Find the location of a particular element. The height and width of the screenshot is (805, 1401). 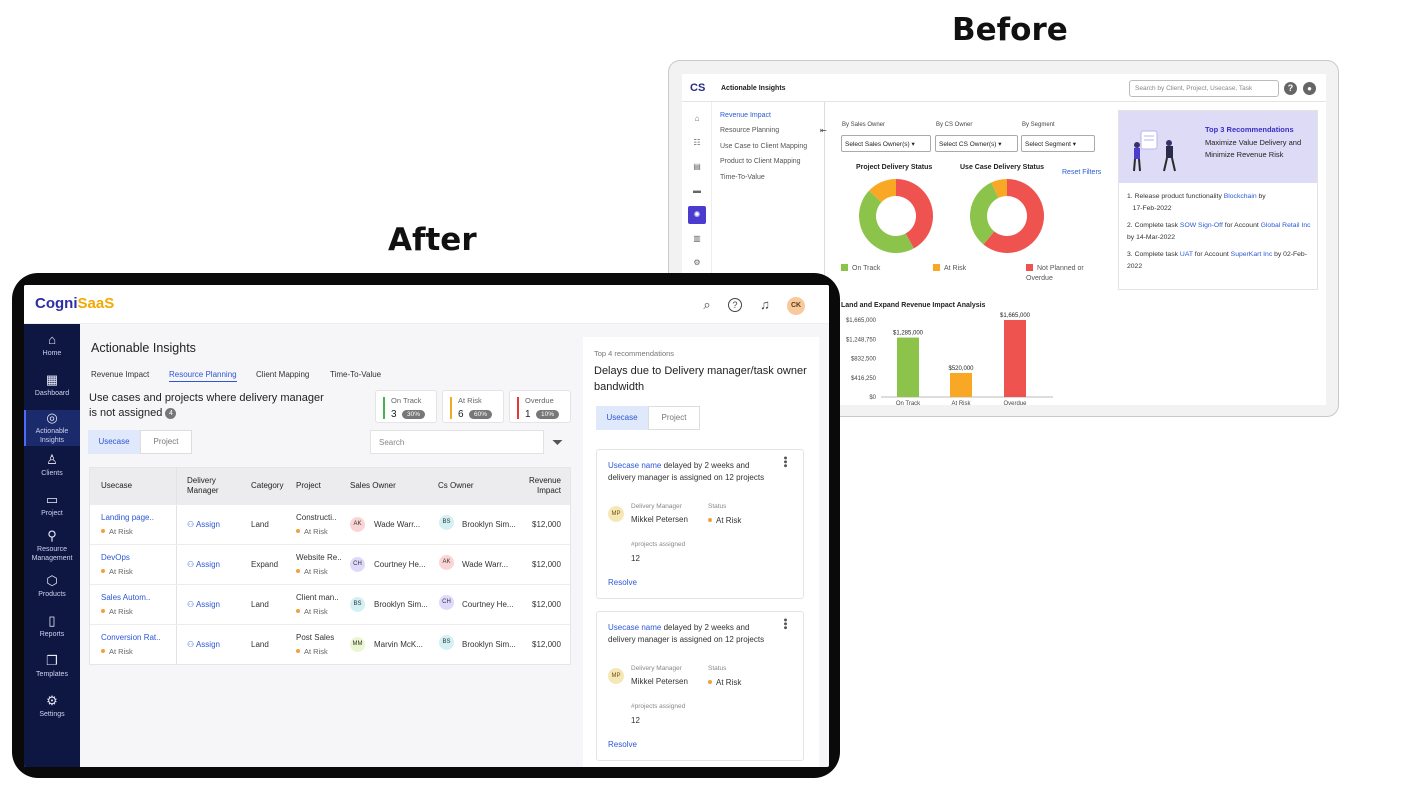

sidebar-item-products: ⬡ Products is located at coordinates (52, 590).